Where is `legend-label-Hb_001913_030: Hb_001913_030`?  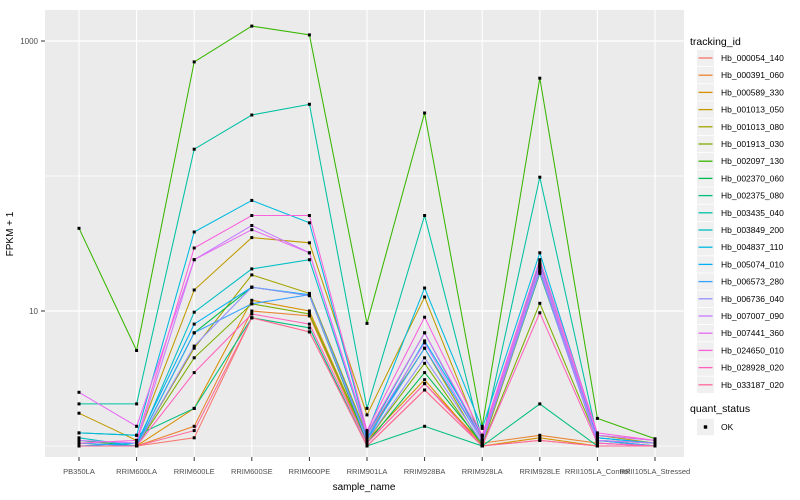 legend-label-Hb_001913_030: Hb_001913_030 is located at coordinates (752, 144).